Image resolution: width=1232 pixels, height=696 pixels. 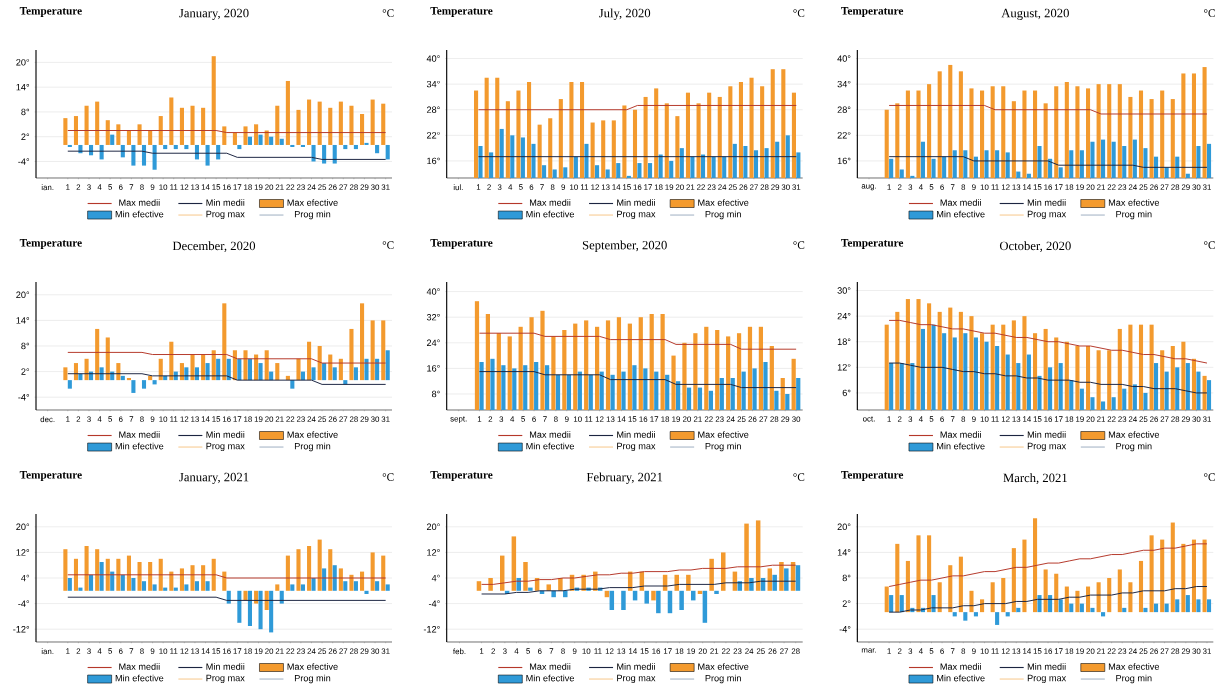 I want to click on chart-title: January, 2020, so click(x=214, y=14).